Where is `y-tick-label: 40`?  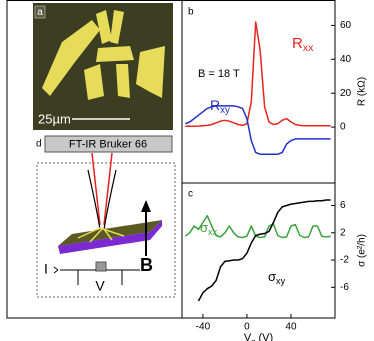
y-tick-label: 40 is located at coordinates (346, 59).